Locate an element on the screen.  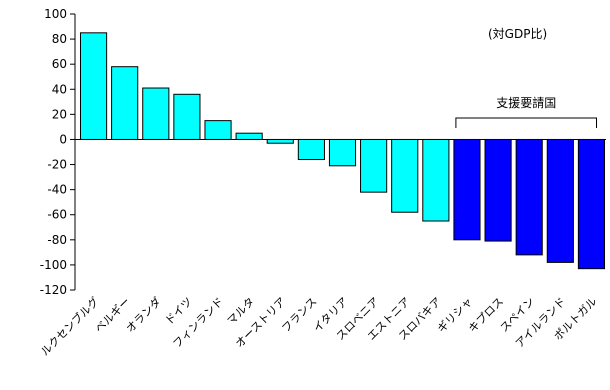
y-axis: 100 80 60 40 20 0 -20 -40 -60 -80 -100 -120 is located at coordinates (58, 152).